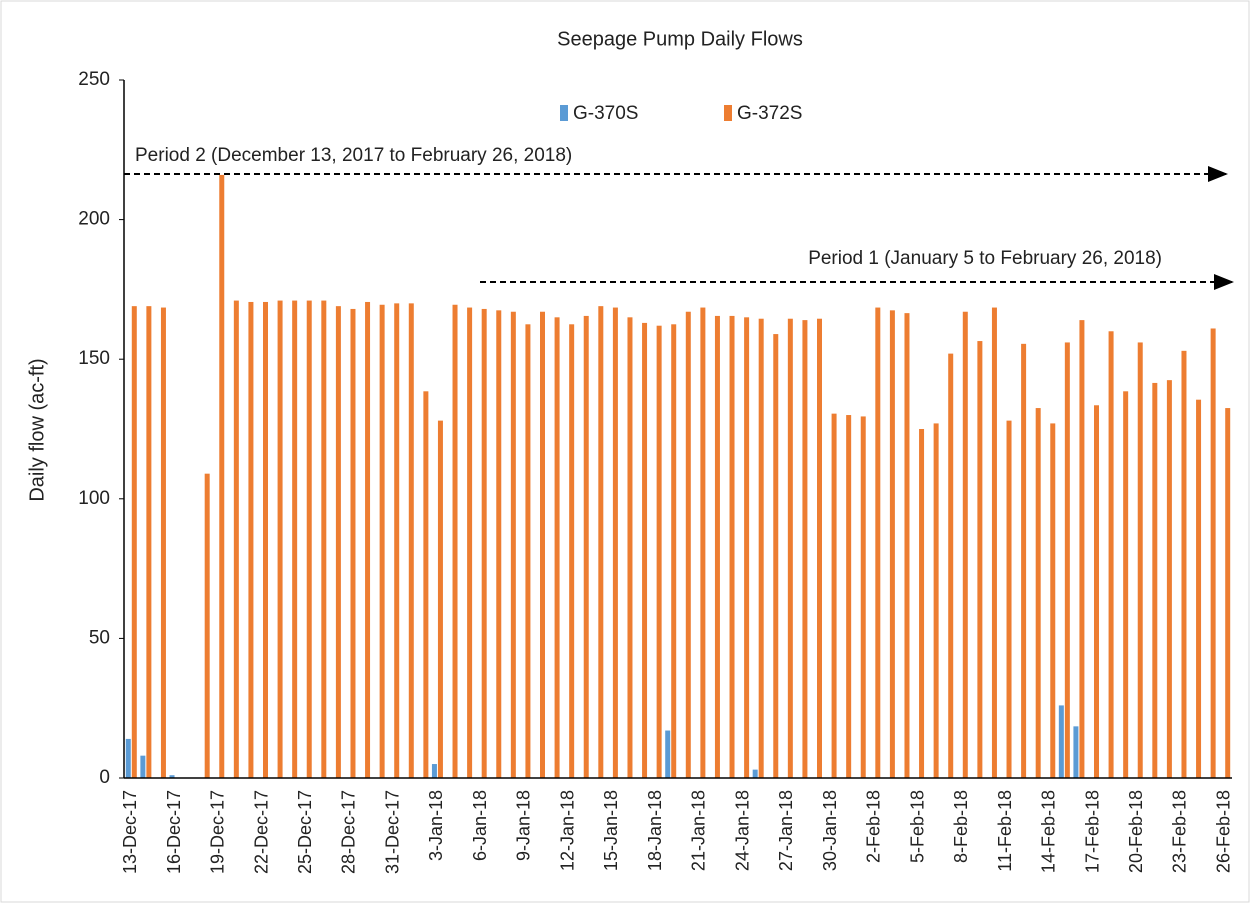  What do you see at coordinates (130, 832) in the screenshot?
I see `x-tick-label: 13-Dec-17` at bounding box center [130, 832].